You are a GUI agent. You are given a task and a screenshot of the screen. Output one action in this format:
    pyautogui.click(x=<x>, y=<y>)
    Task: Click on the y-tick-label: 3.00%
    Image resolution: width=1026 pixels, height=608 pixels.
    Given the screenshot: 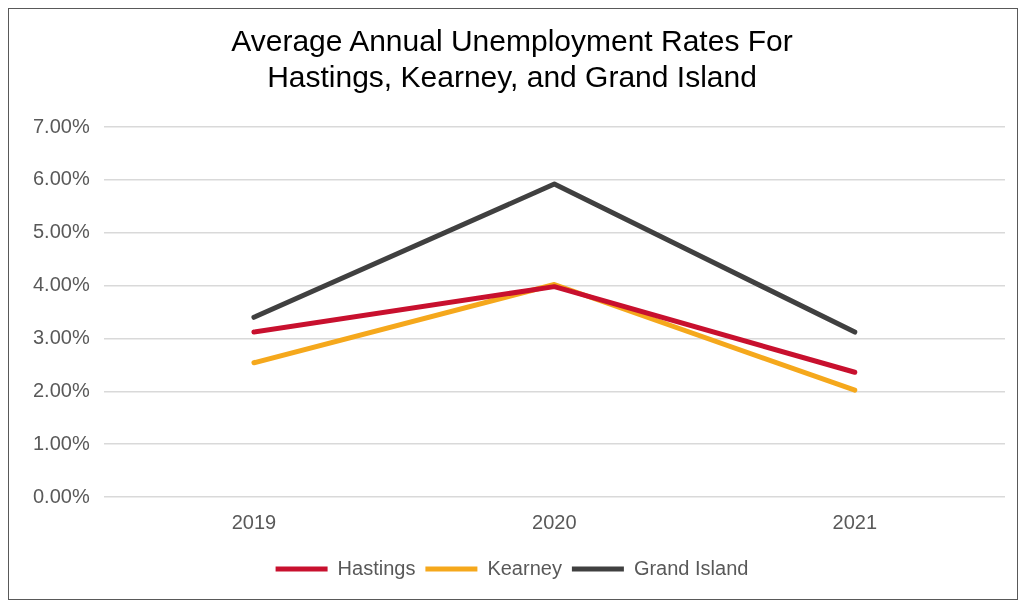 What is the action you would take?
    pyautogui.click(x=61, y=336)
    